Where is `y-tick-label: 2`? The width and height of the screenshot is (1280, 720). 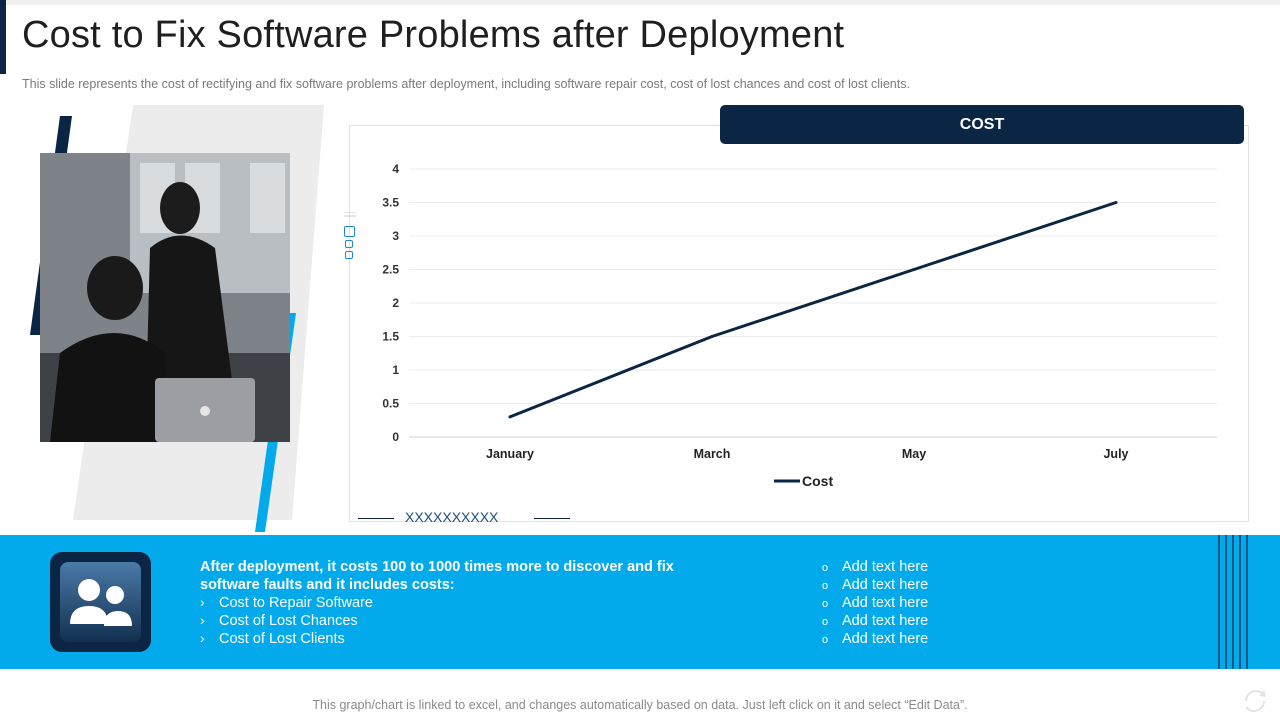
y-tick-label: 2 is located at coordinates (395, 303).